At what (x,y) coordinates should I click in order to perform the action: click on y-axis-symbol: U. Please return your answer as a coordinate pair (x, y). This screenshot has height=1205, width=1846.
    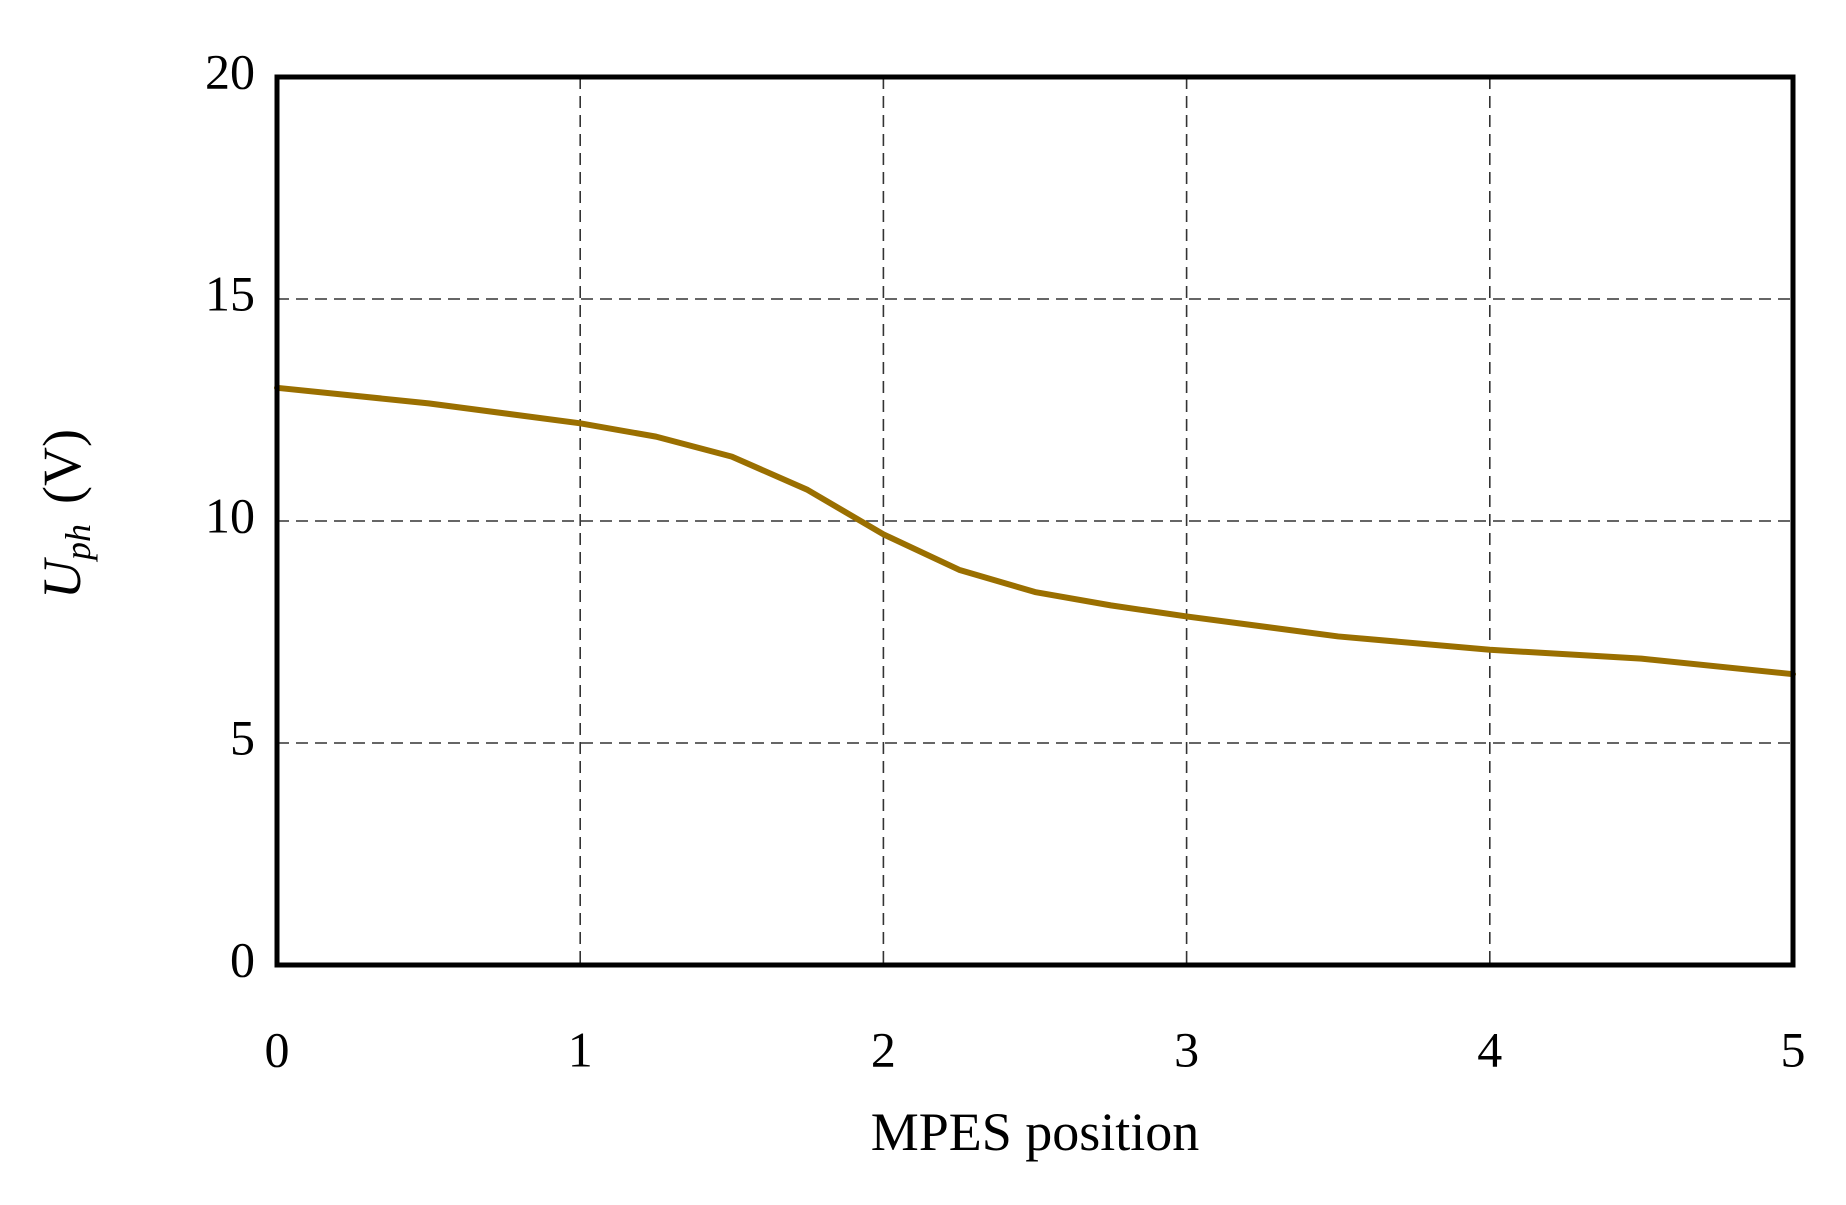
    Looking at the image, I should click on (62, 578).